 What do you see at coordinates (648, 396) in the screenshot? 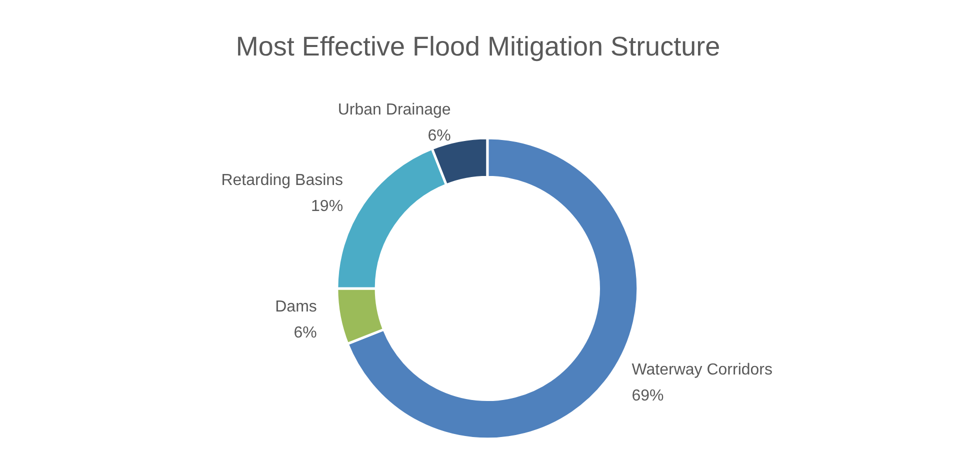
I see `data-label: 69%` at bounding box center [648, 396].